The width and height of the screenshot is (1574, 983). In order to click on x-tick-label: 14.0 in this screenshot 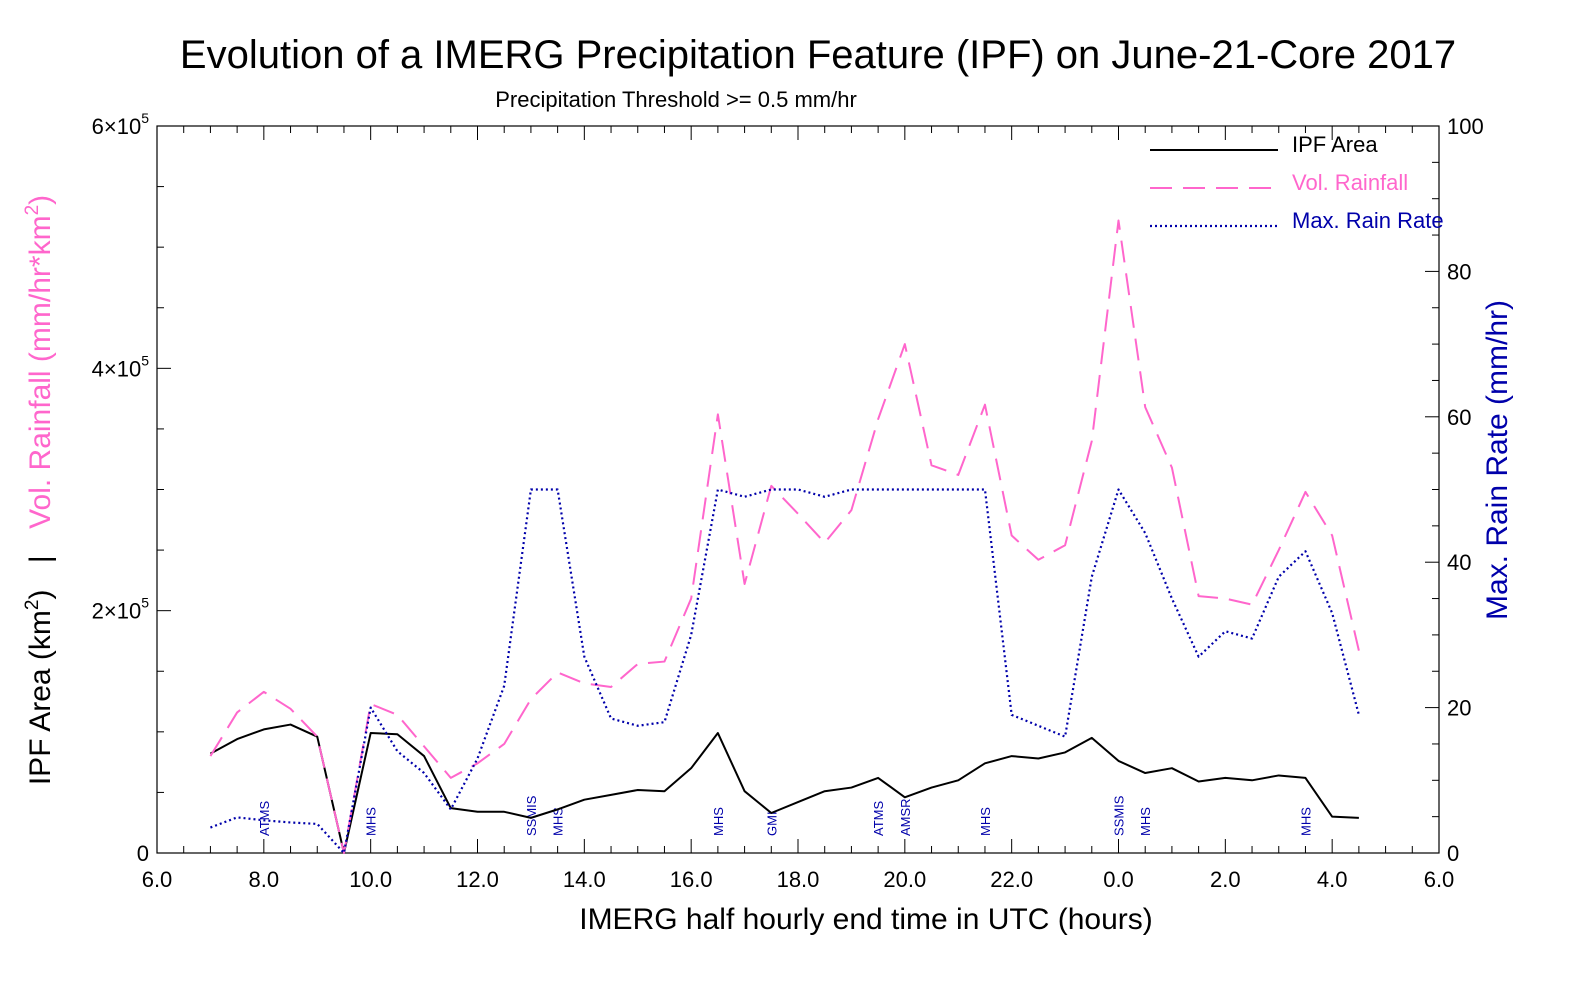, I will do `click(584, 879)`.